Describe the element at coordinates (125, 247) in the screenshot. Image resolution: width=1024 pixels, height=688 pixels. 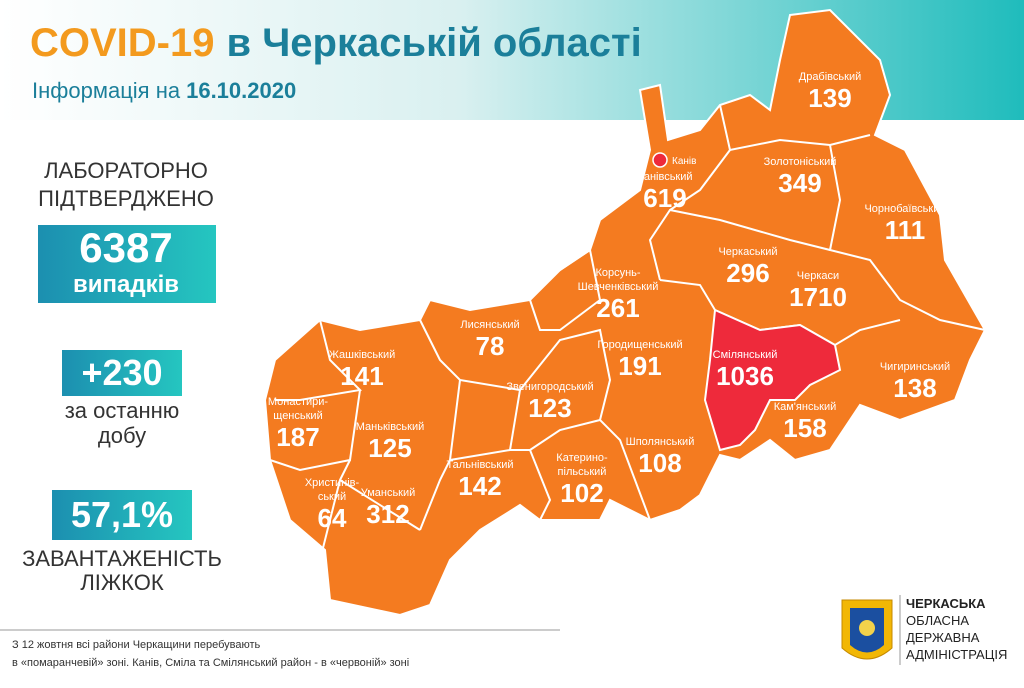
I see `stat-total: 6387` at that location.